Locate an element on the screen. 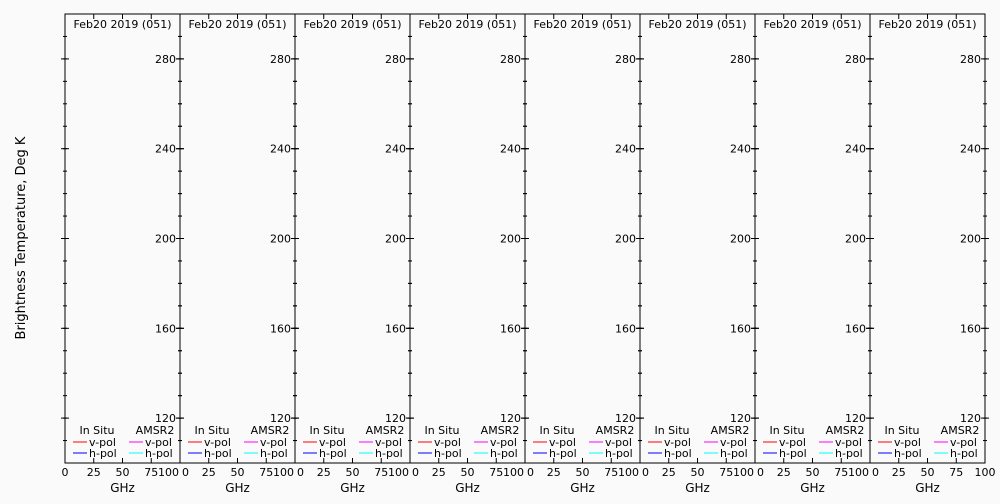 The width and height of the screenshot is (1000, 504). y-axis-label: Brightness Temperature, Deg K is located at coordinates (21, 237).